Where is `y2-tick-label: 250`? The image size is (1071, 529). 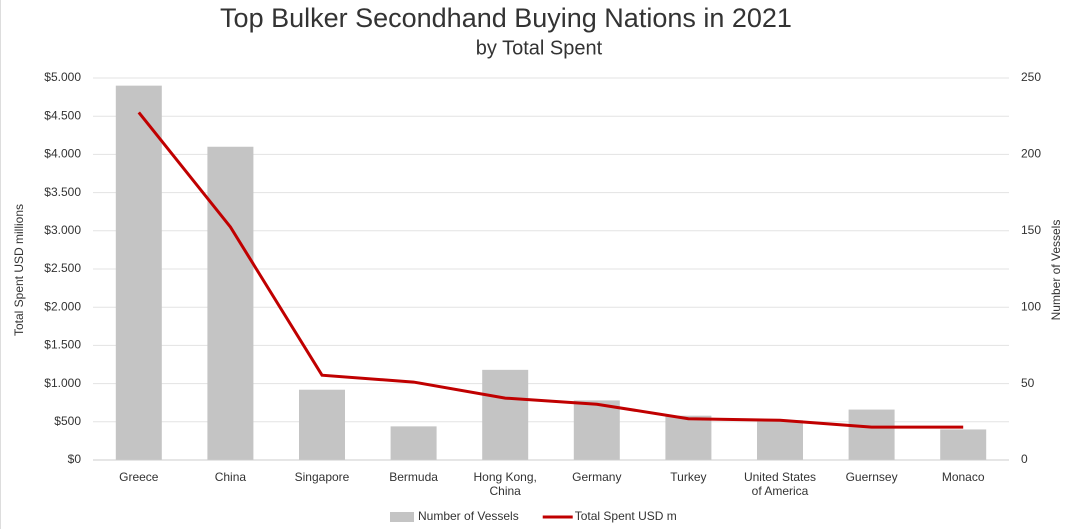
y2-tick-label: 250 is located at coordinates (1031, 77).